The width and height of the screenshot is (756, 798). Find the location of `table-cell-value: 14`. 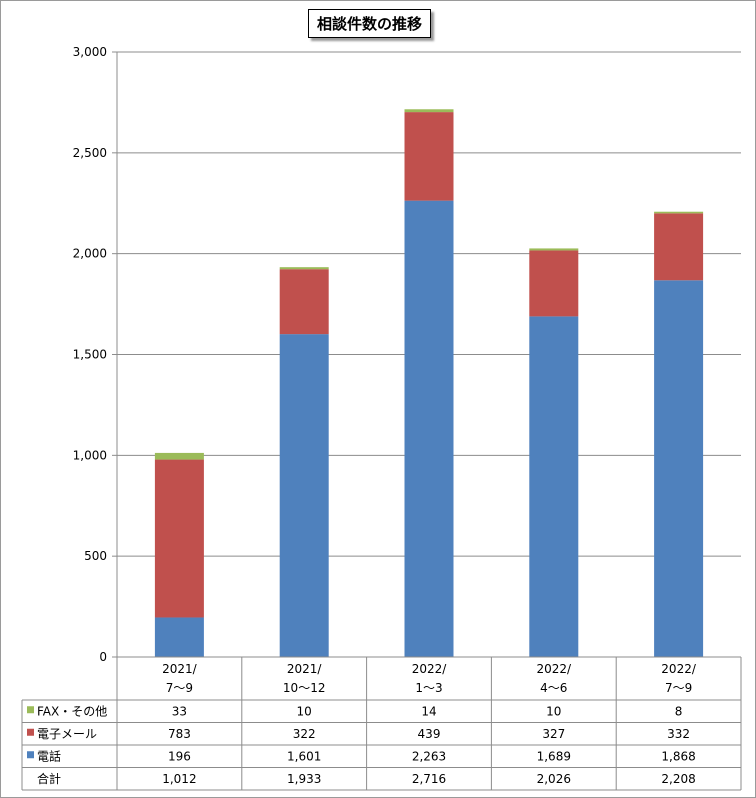

table-cell-value: 14 is located at coordinates (428, 711).